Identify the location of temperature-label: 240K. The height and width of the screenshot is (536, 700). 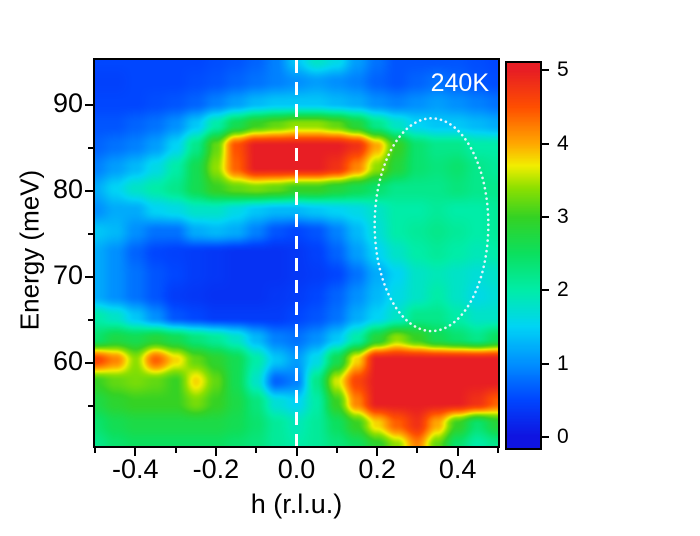
(459, 83).